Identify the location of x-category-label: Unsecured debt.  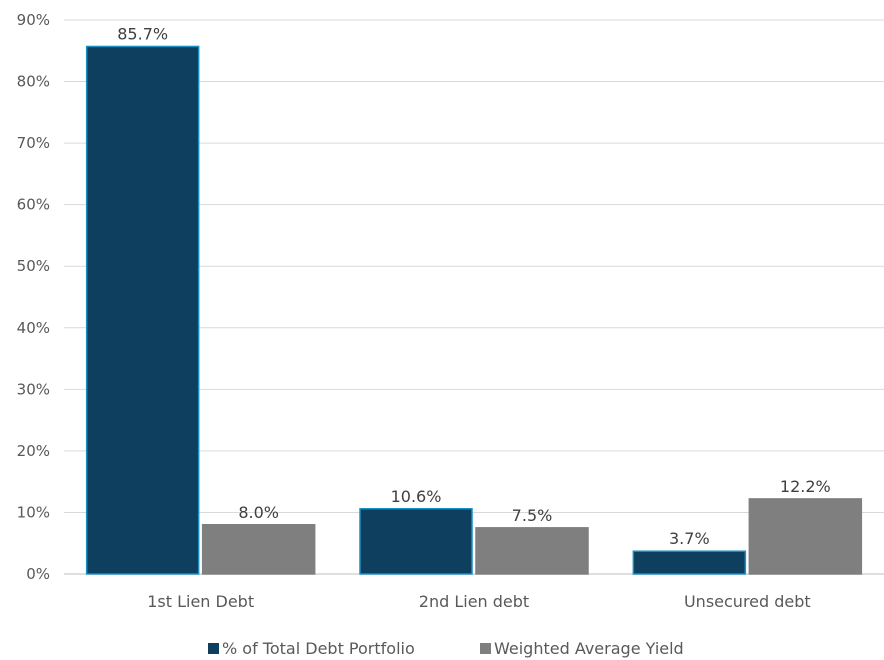
(747, 601).